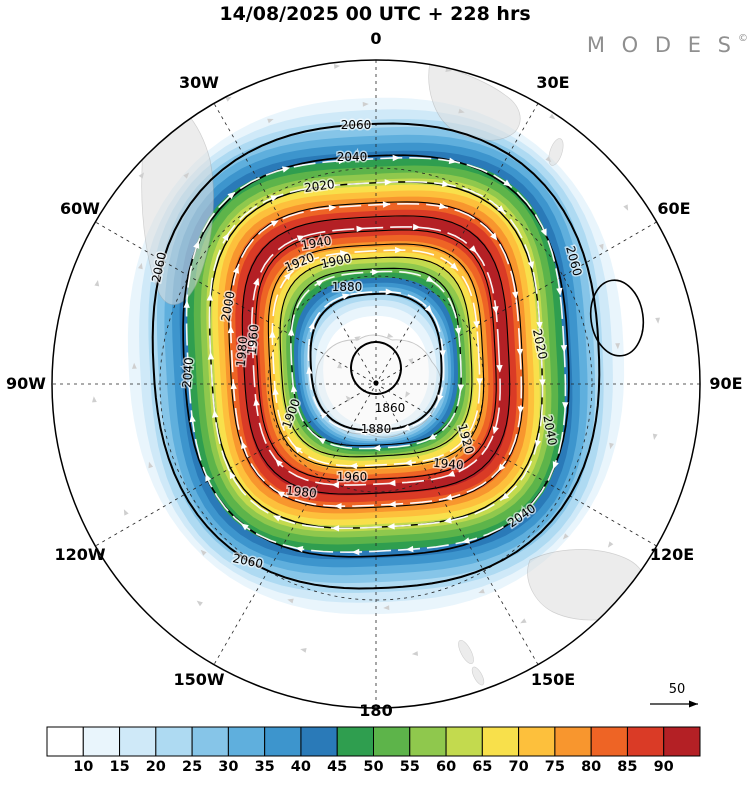 This screenshot has width=750, height=787. I want to click on longitude-label: 180, so click(375, 710).